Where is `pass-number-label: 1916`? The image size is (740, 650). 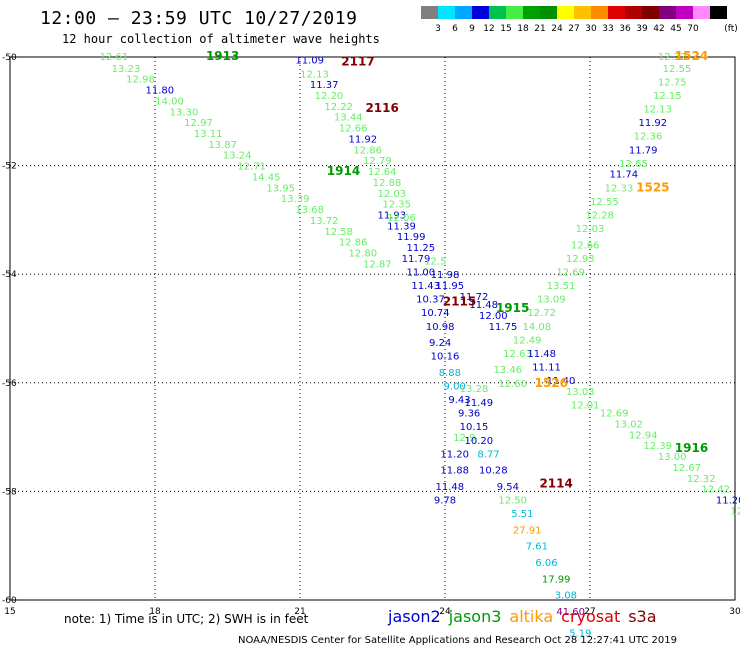 pass-number-label: 1916 is located at coordinates (691, 448).